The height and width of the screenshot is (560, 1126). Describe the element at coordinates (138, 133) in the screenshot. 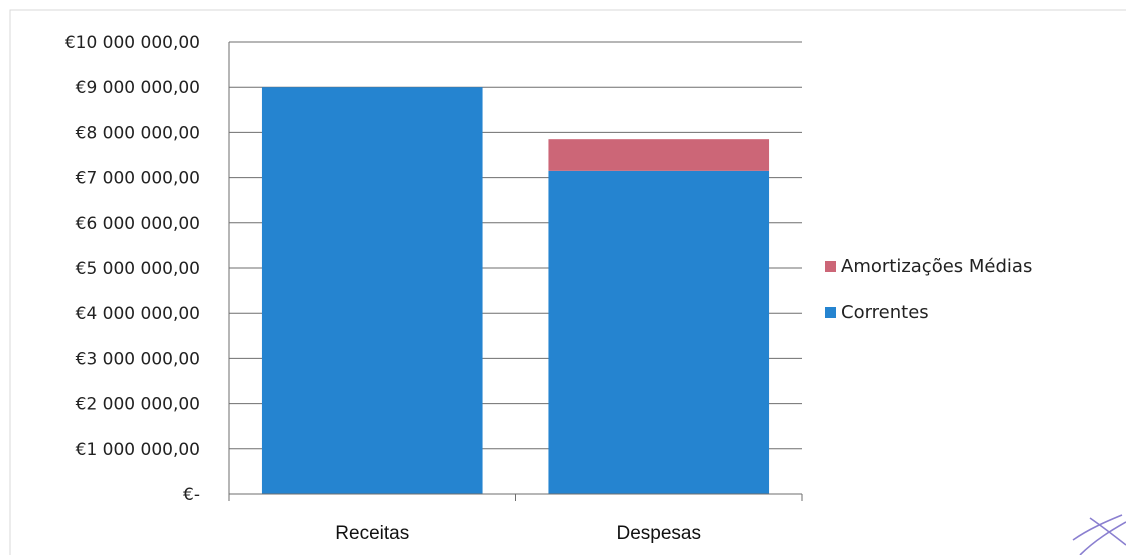

I see `y-tick-label: €8 000 000,00` at that location.